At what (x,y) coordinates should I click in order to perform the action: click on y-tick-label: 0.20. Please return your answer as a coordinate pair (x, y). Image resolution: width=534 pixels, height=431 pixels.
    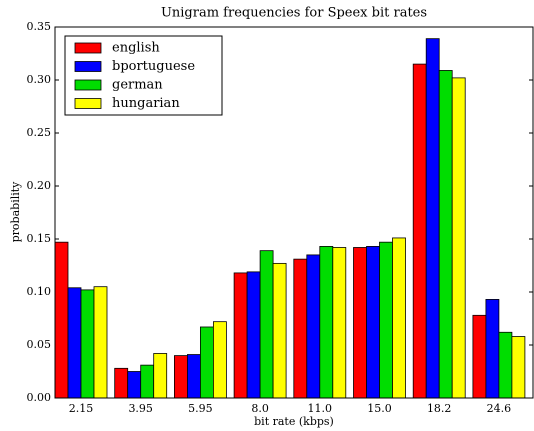
    Looking at the image, I should click on (39, 185).